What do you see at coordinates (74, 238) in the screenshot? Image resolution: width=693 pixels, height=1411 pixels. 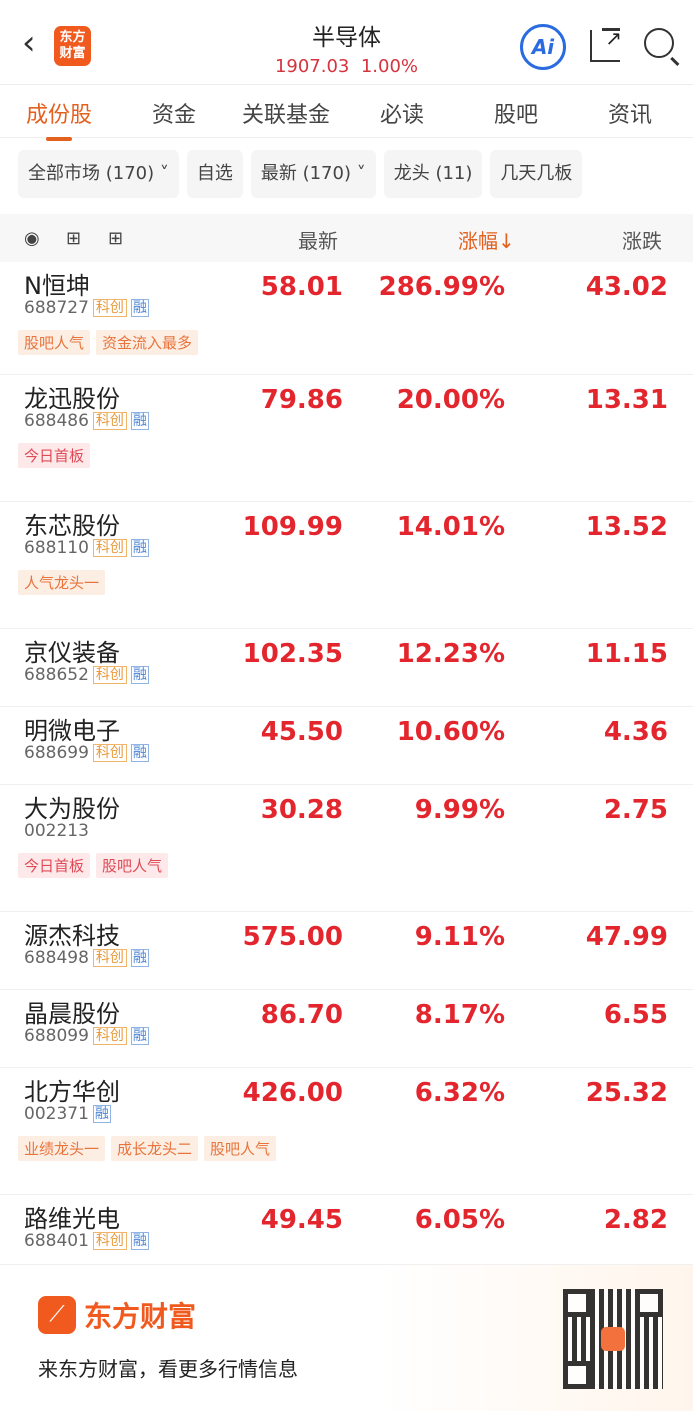 I see `grid-icon: ⊞` at bounding box center [74, 238].